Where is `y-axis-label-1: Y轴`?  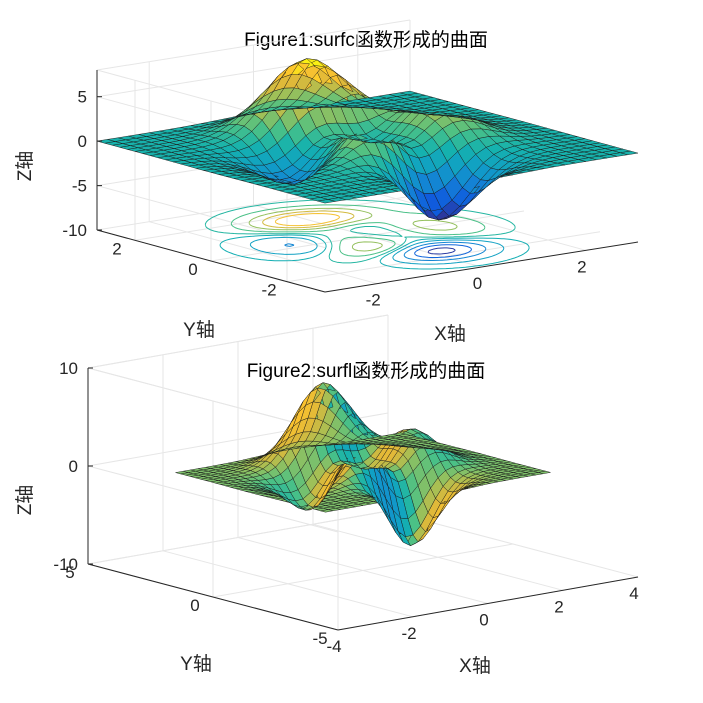 y-axis-label-1: Y轴 is located at coordinates (199, 330).